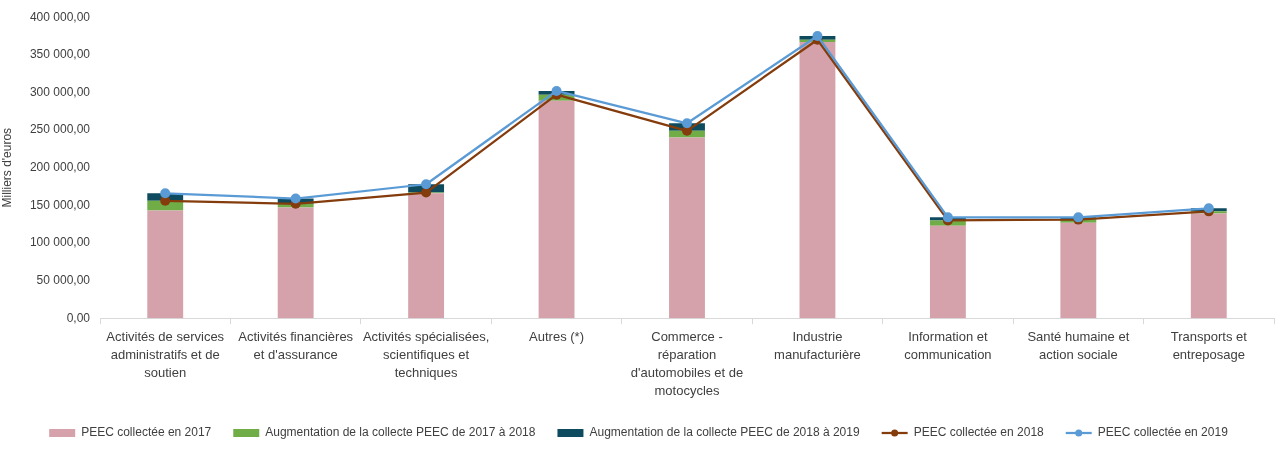  I want to click on x-tick-label: Information et communication, so click(948, 345).